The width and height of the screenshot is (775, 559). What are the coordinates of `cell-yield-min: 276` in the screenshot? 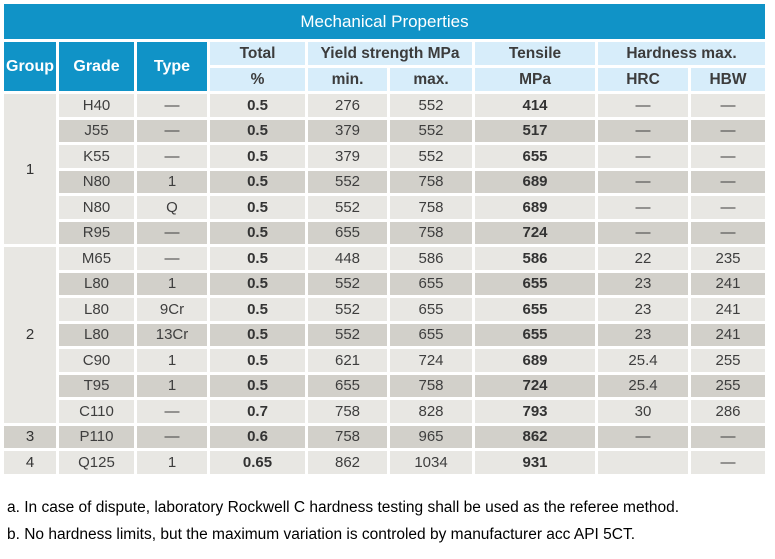 It's located at (347, 105).